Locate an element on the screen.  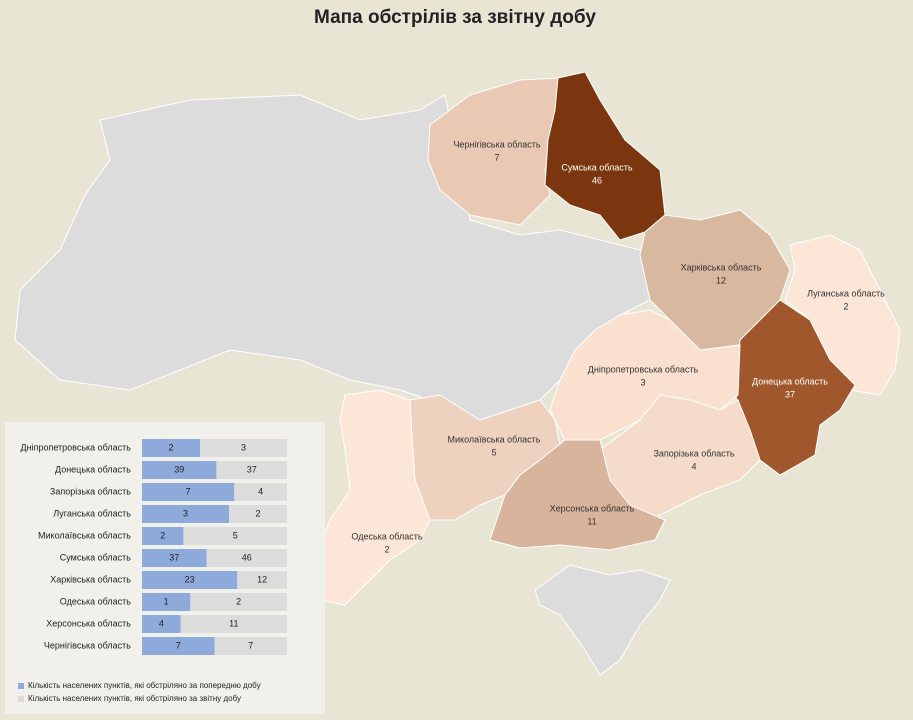
region-label: Миколаївська область is located at coordinates (494, 439).